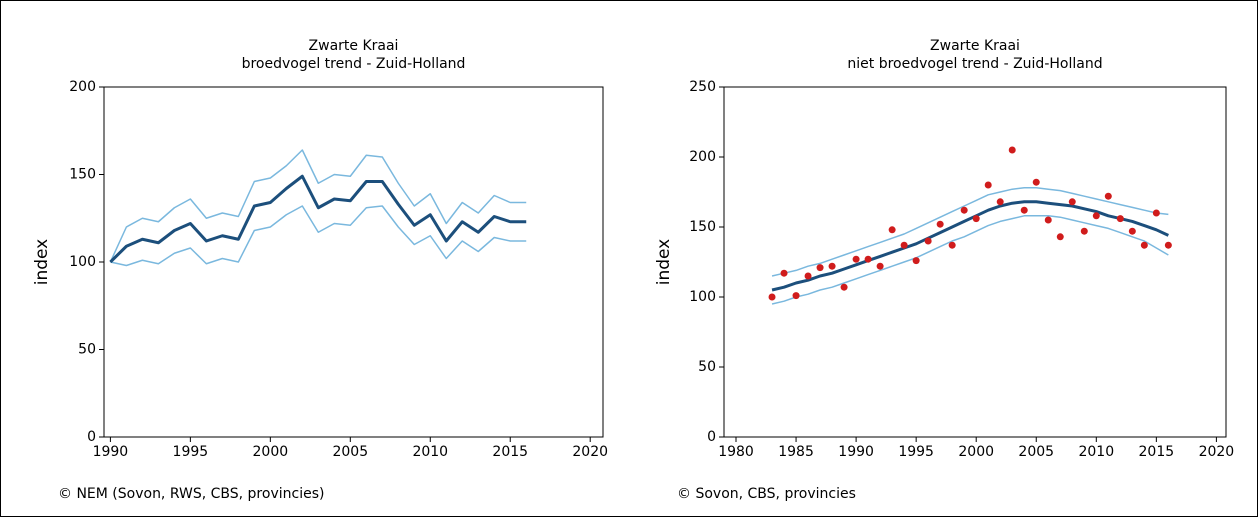 The width and height of the screenshot is (1258, 517). What do you see at coordinates (191, 494) in the screenshot?
I see `source-note: © NEM (Sovon, RWS, CBS, provincies)` at bounding box center [191, 494].